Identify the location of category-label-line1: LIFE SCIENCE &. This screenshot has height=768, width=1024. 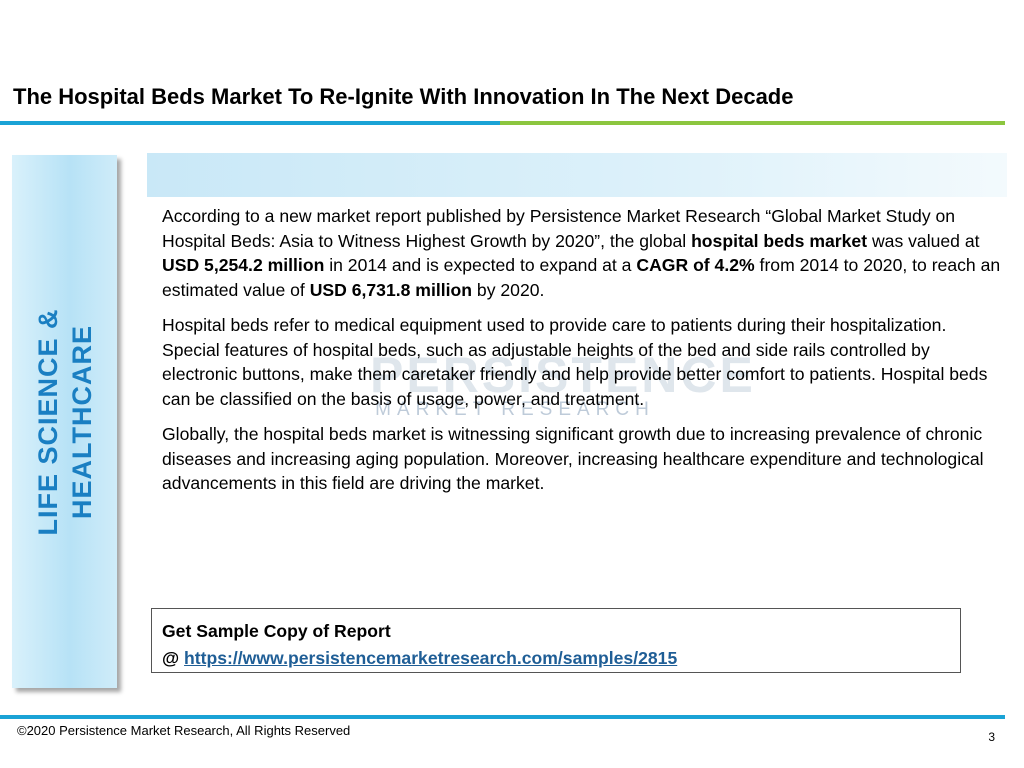
(47, 421).